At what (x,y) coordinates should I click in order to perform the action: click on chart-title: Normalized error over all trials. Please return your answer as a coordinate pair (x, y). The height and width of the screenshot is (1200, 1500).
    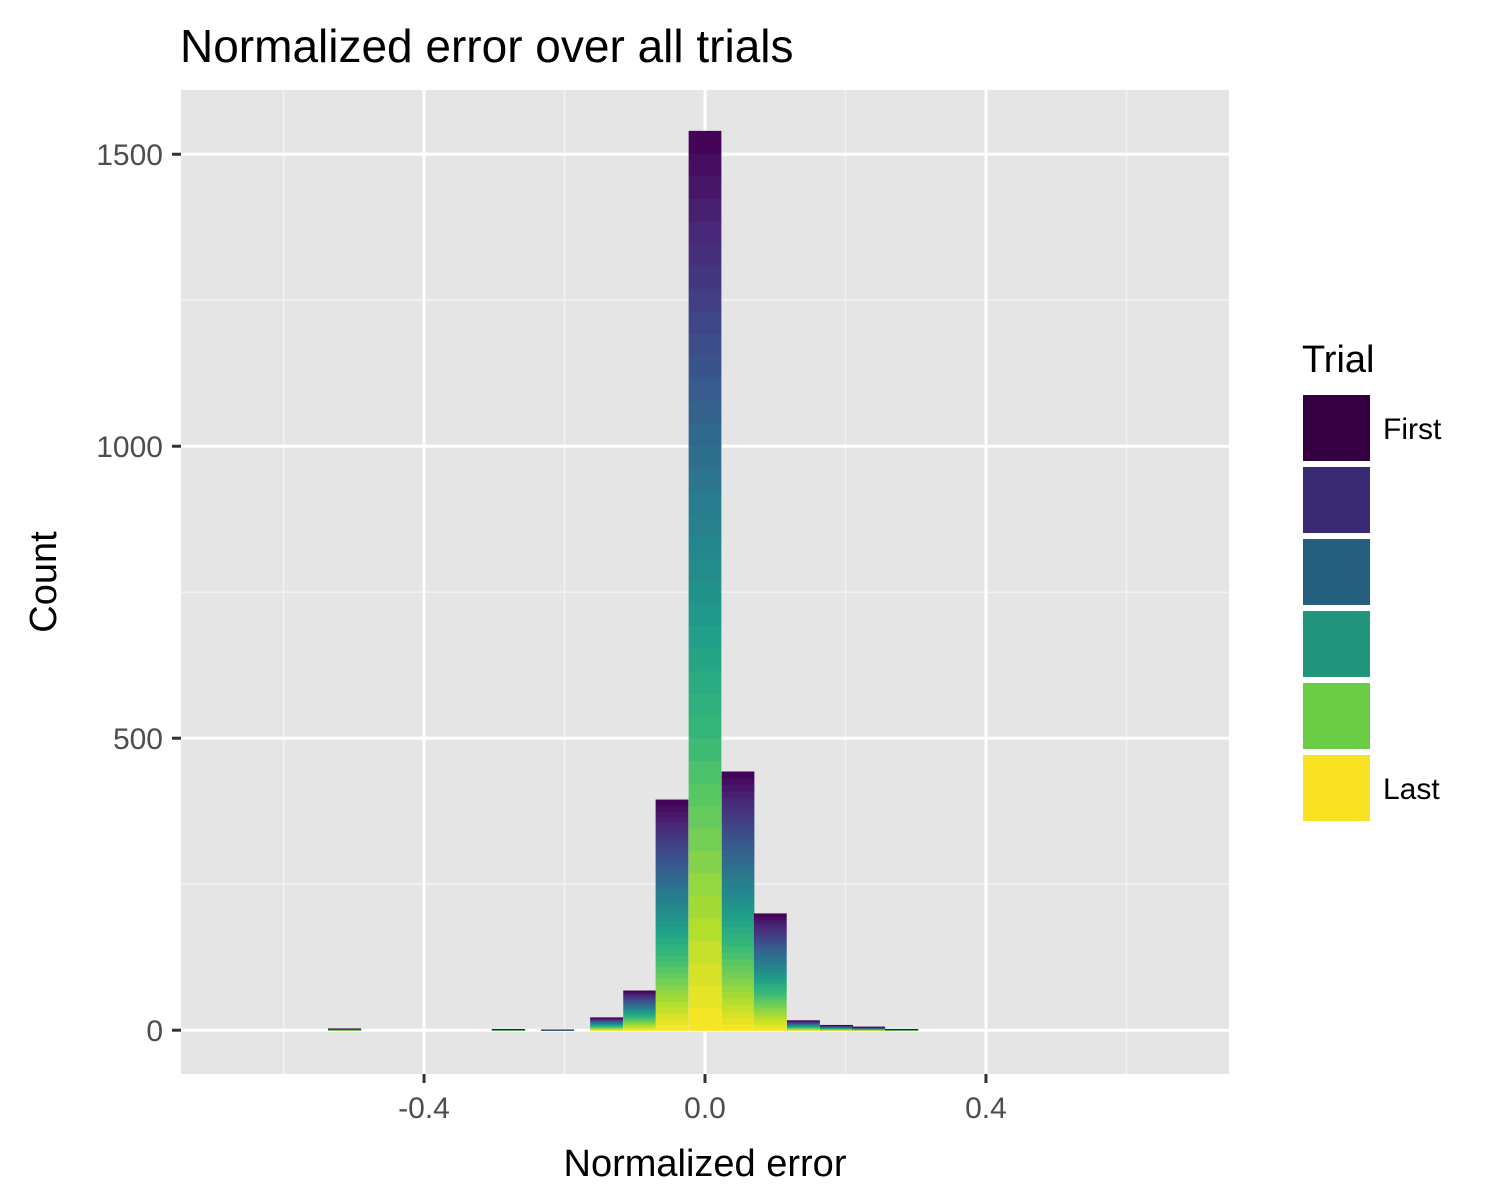
    Looking at the image, I should click on (487, 46).